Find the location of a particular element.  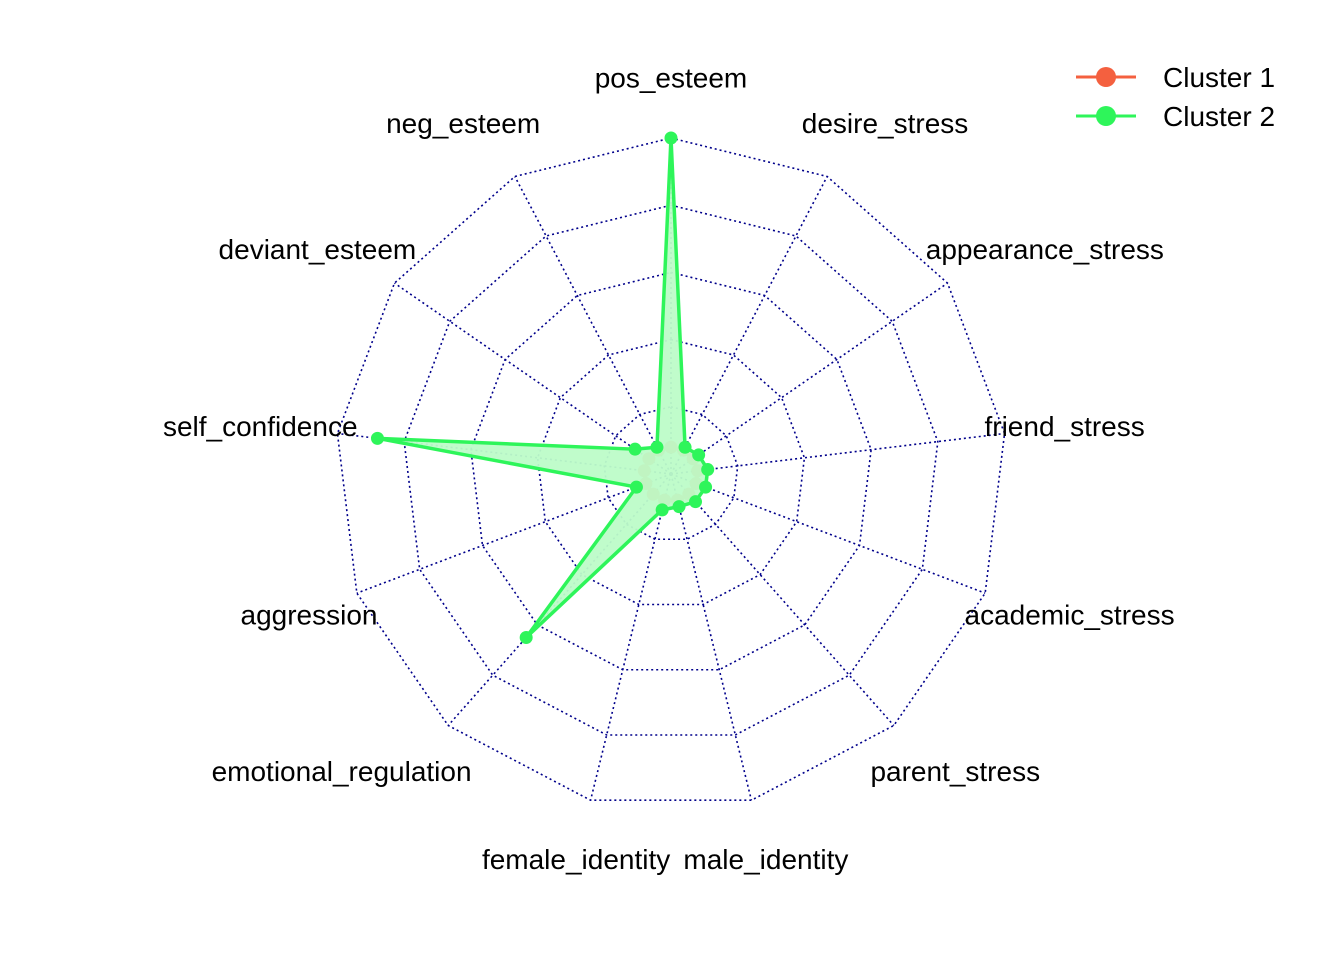

grid-spoke-appearance_stress is located at coordinates (809, 378).